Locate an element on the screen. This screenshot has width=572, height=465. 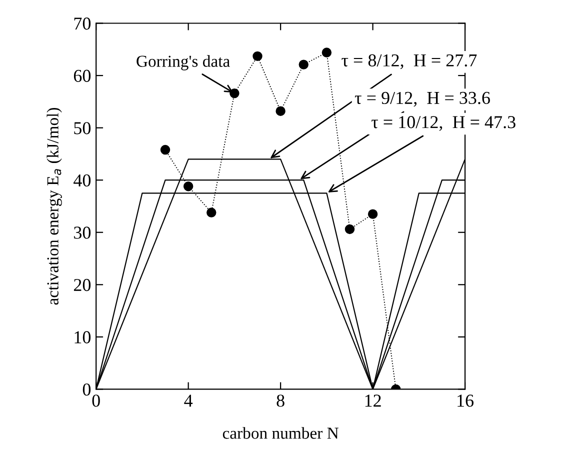
x-tick-label: 0 is located at coordinates (96, 400).